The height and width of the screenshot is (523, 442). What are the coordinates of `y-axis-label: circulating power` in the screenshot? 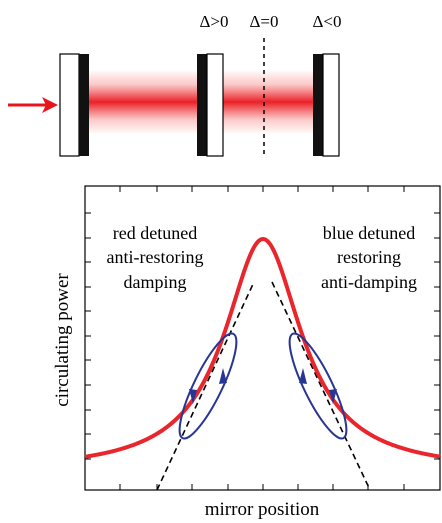 It's located at (62, 340).